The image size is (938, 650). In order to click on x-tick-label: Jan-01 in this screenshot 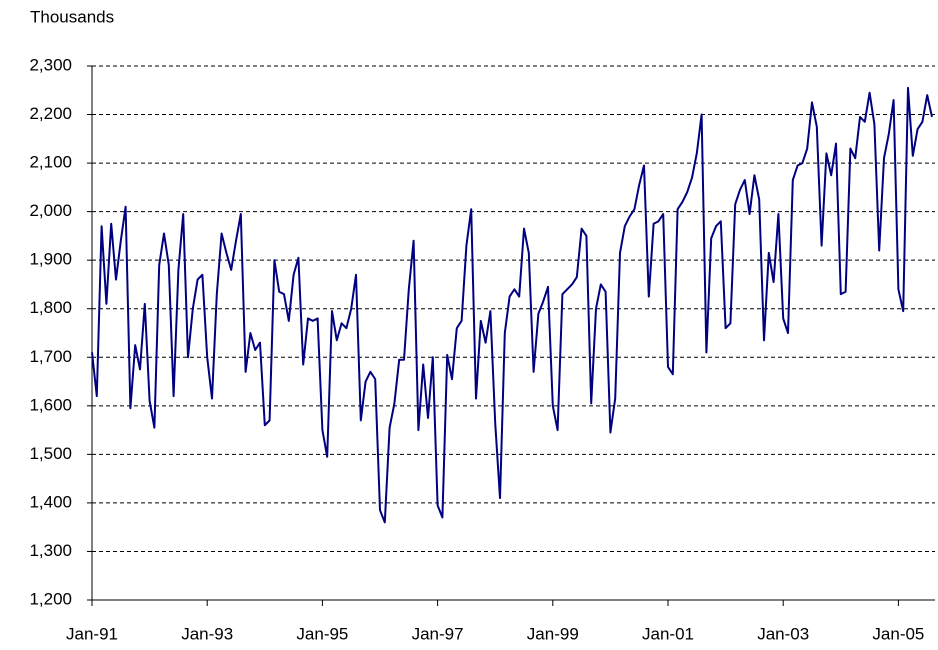, I will do `click(668, 633)`.